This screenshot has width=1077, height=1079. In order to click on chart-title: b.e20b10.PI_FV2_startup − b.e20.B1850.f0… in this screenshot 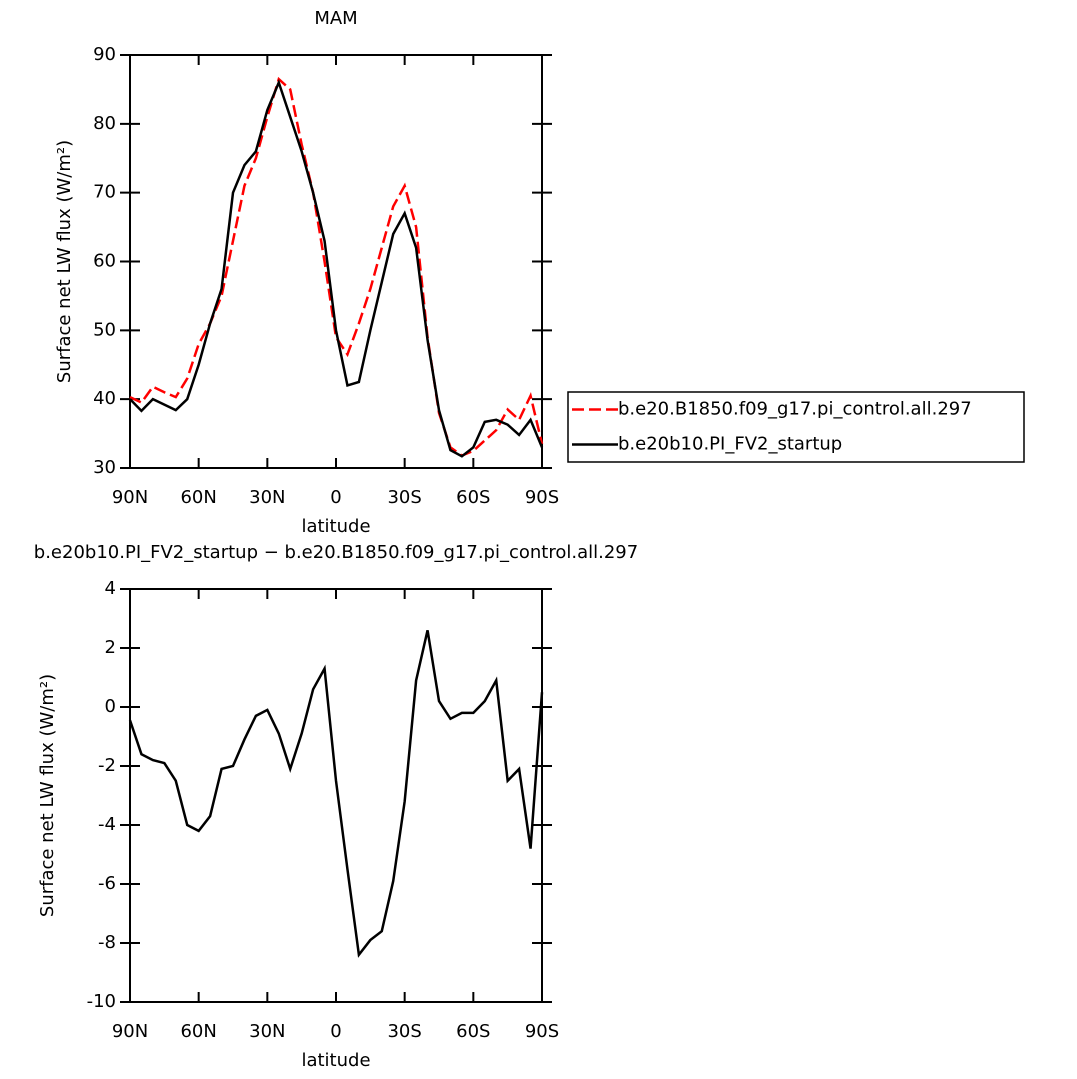, I will do `click(336, 552)`.